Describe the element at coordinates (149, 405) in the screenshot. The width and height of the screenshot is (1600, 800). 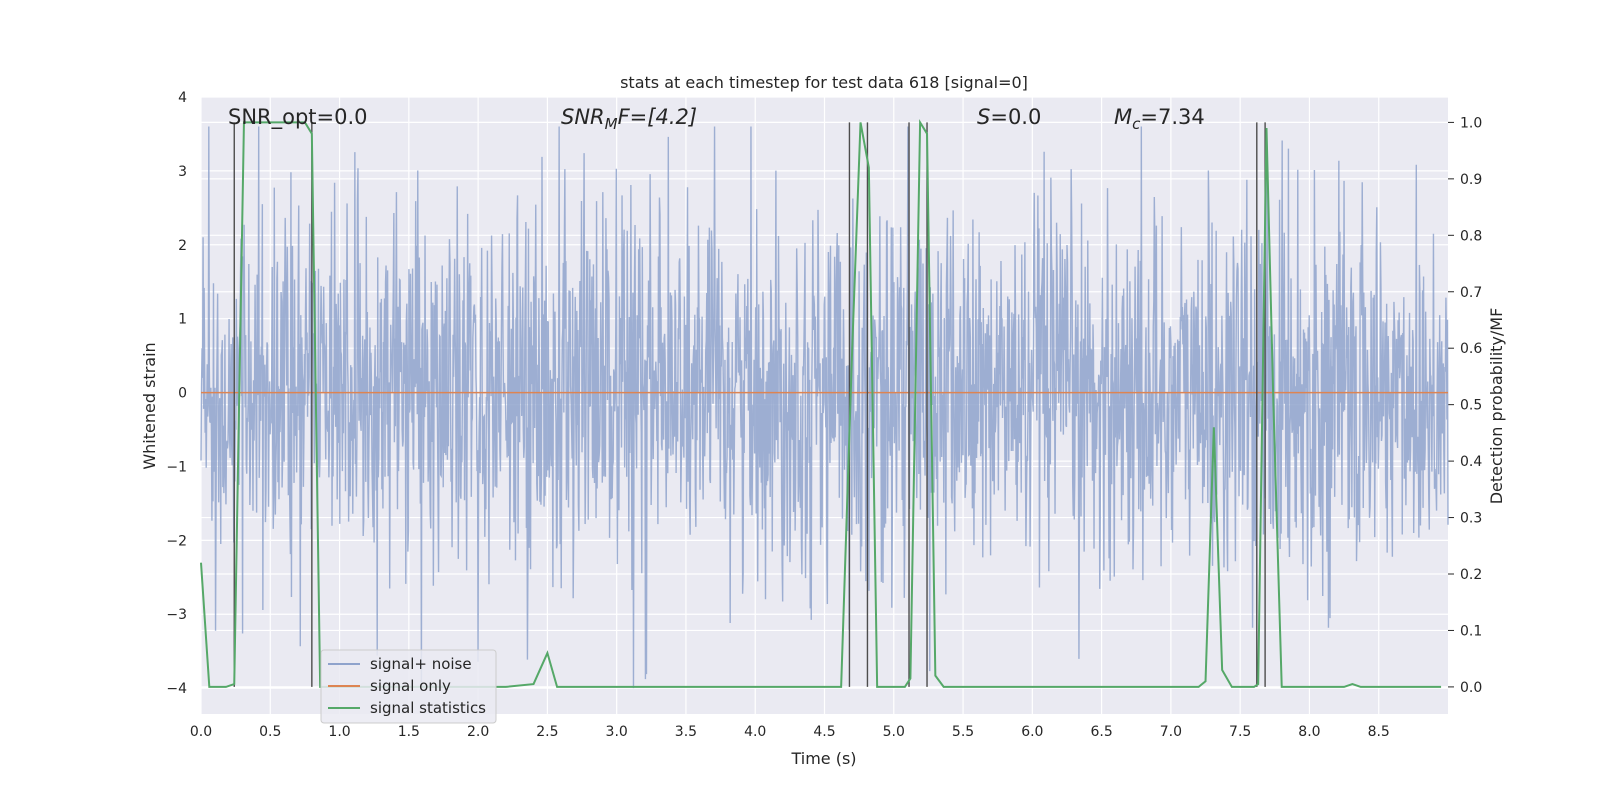
I see `y-left-axis-label: Whitened strain` at that location.